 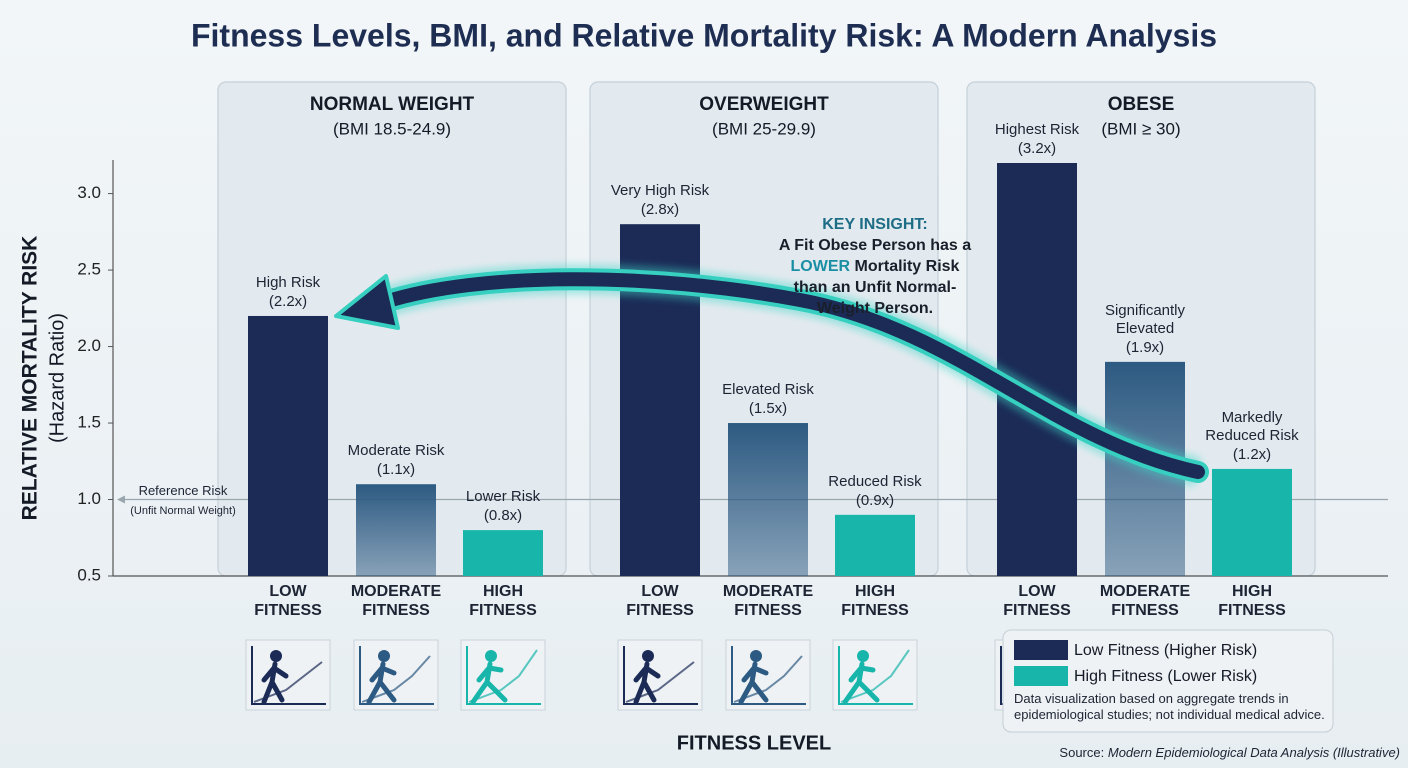 What do you see at coordinates (820, 266) in the screenshot?
I see `insight-highlight: LOWER` at bounding box center [820, 266].